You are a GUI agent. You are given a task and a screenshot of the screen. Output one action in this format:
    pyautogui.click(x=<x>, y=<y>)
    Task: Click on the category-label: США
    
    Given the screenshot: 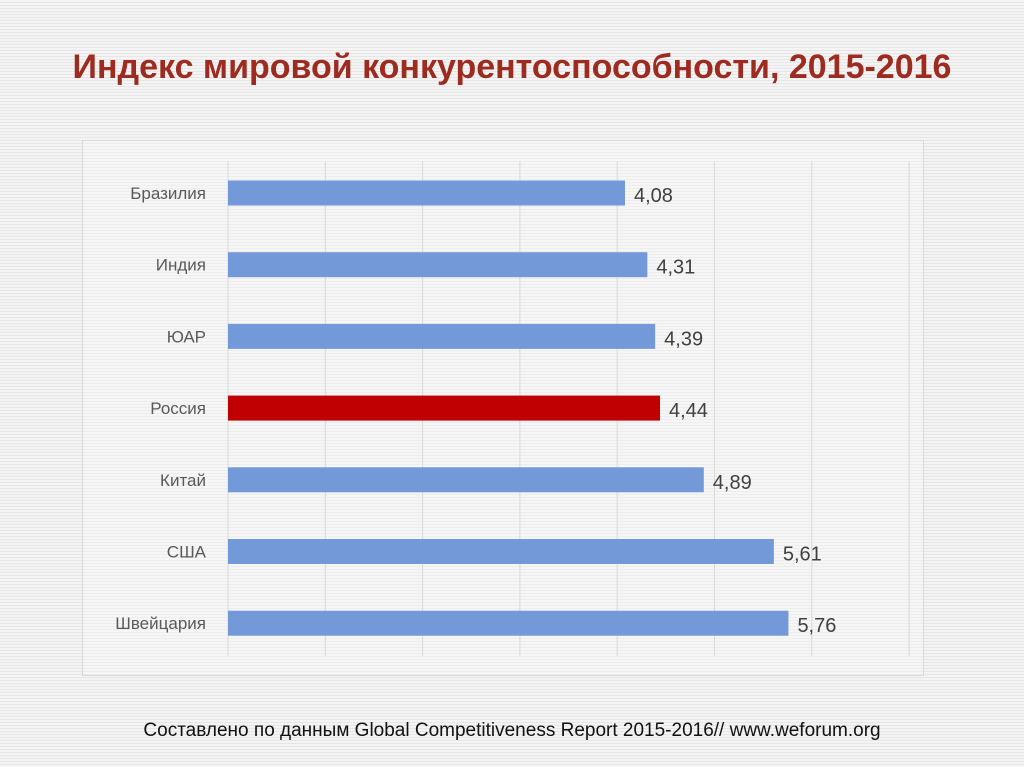 What is the action you would take?
    pyautogui.click(x=187, y=552)
    